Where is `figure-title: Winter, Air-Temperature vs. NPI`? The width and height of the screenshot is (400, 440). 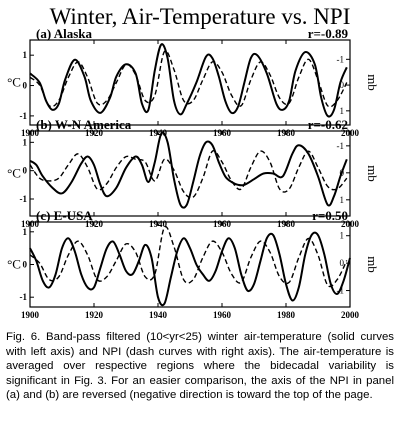 figure-title: Winter, Air-Temperature vs. NPI is located at coordinates (200, 16).